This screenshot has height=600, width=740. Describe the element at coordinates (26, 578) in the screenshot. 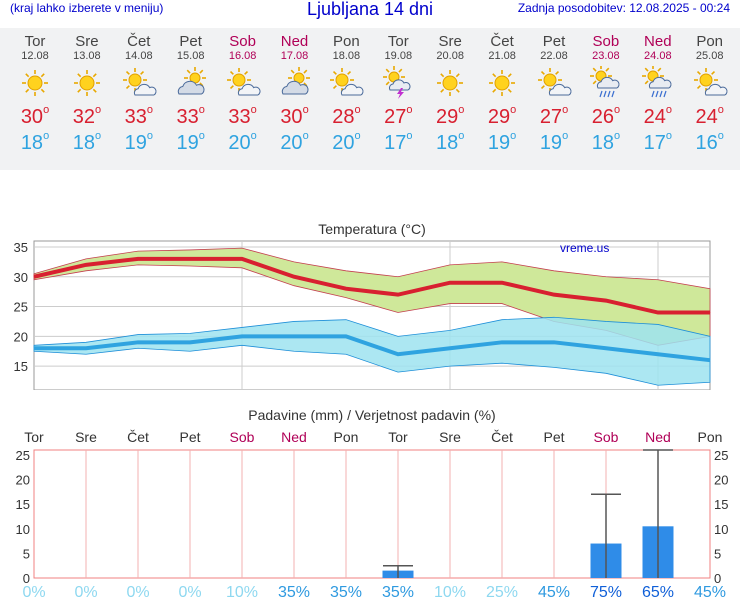

I see `y-tick-label: 0` at that location.